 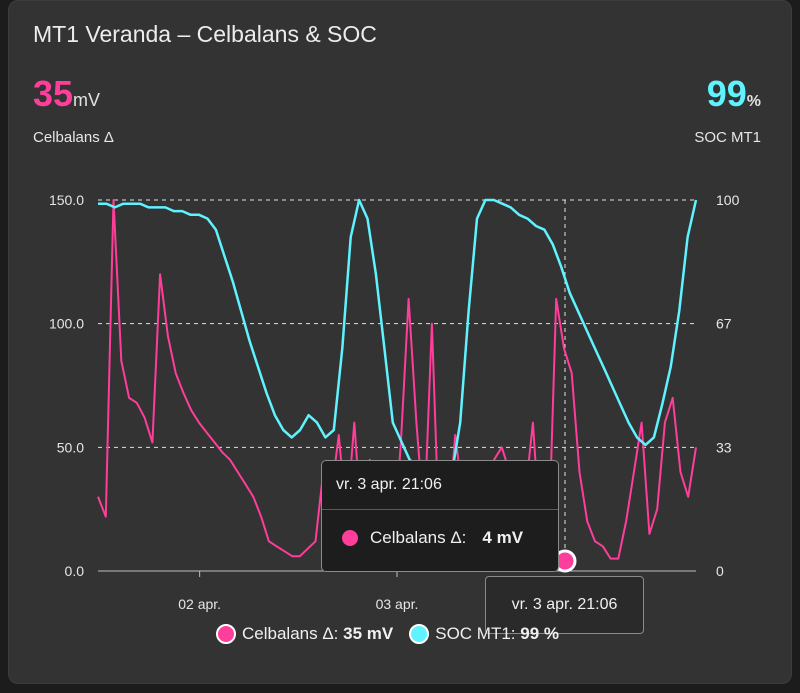 I want to click on tooltip-series-label: Celbalans Δ:, so click(x=418, y=537).